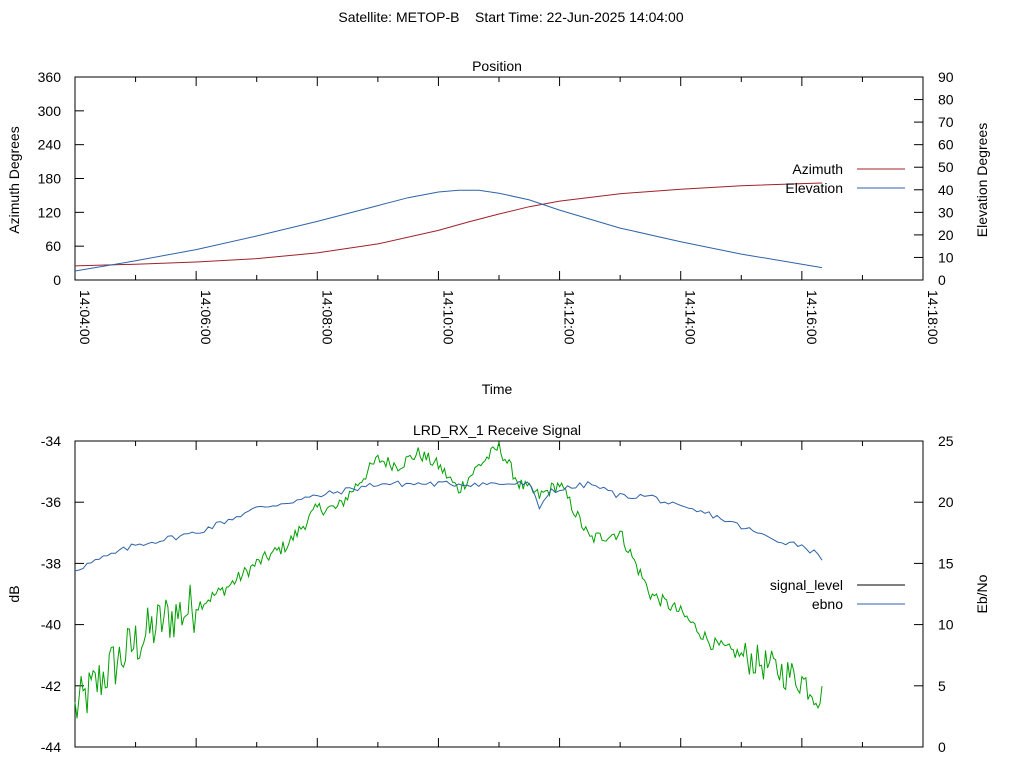  I want to click on y2-tick-label: 25, so click(946, 441).